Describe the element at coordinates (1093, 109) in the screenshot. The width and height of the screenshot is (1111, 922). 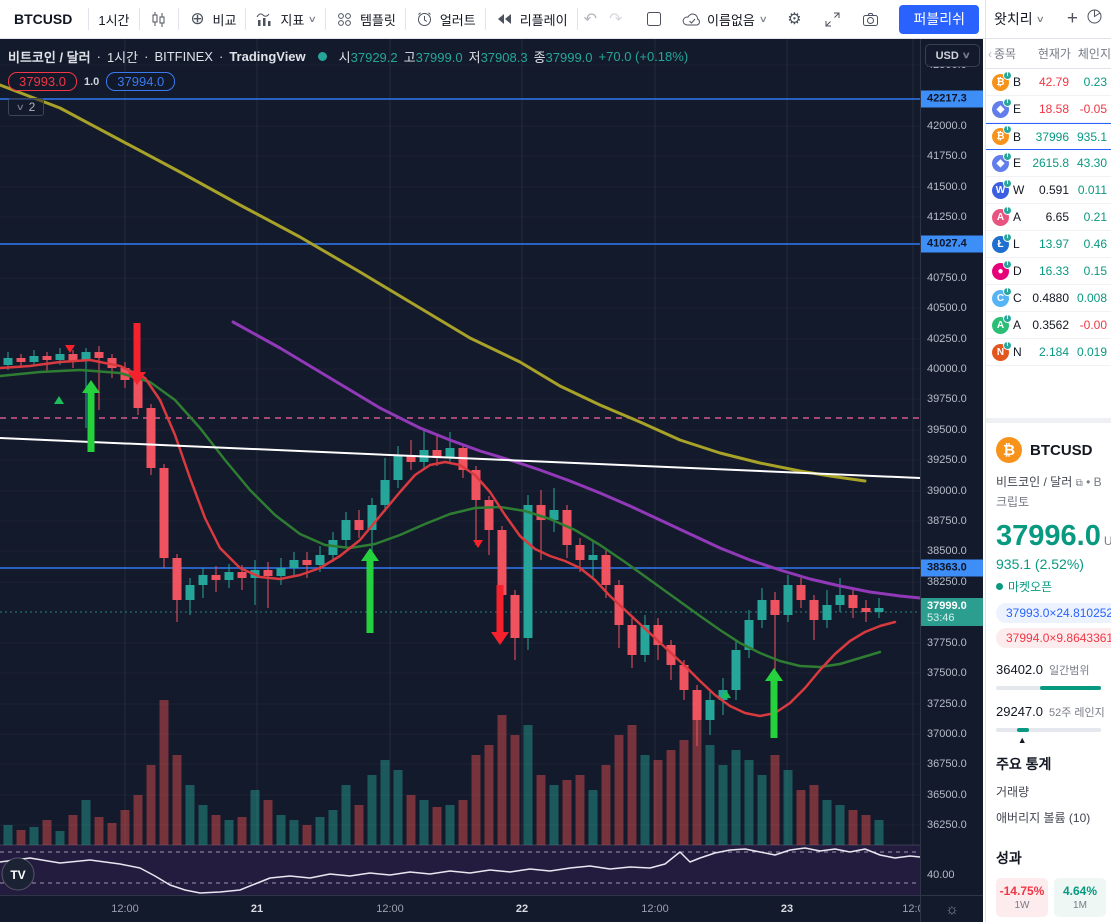
I see `row-change: -0.05` at that location.